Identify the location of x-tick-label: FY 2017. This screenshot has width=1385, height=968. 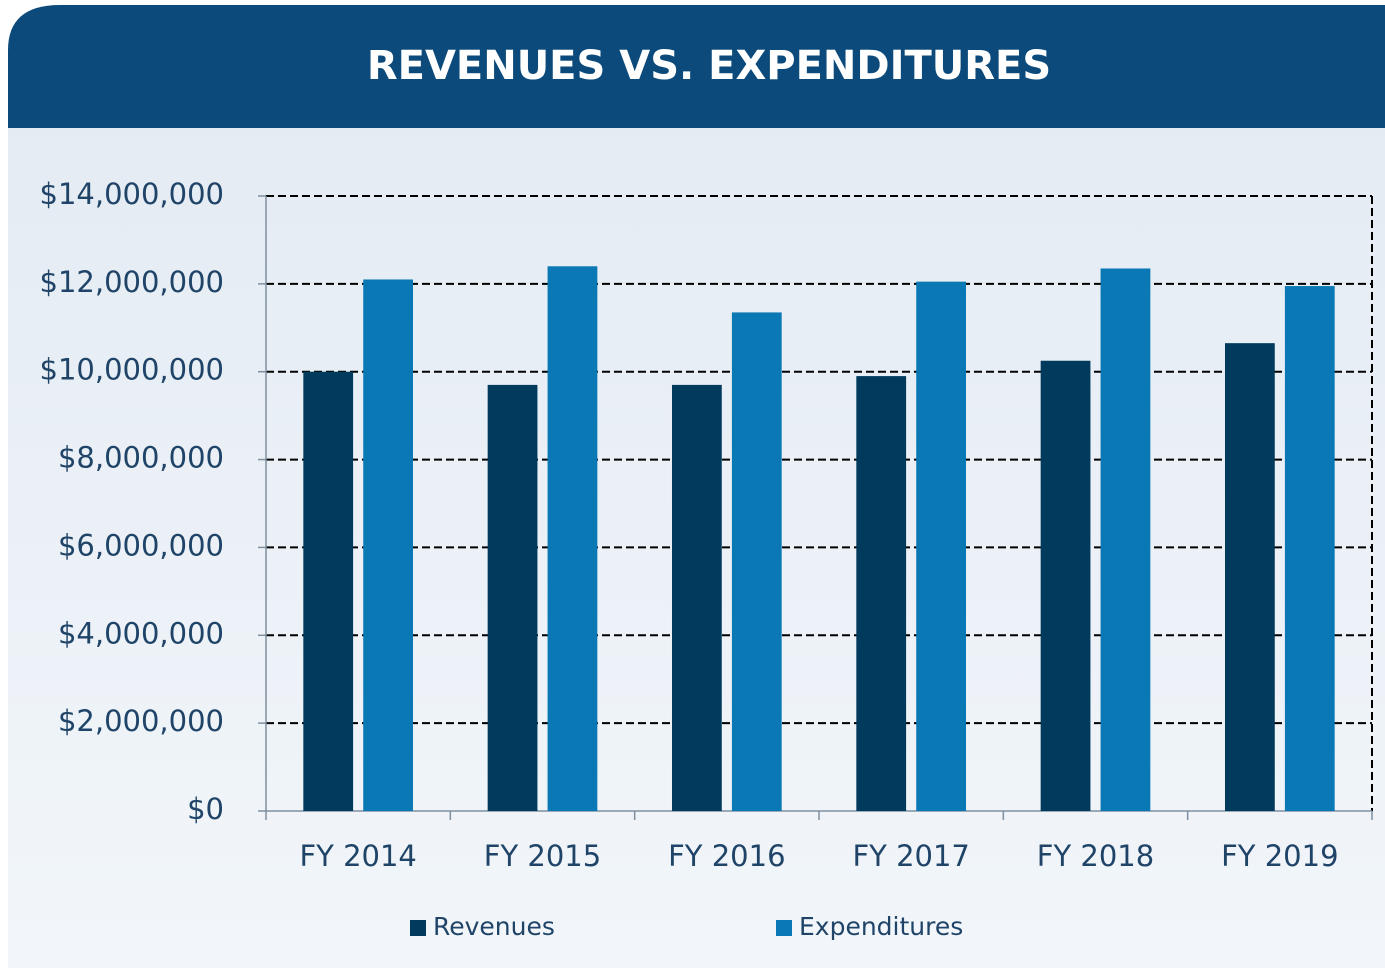
(910, 856).